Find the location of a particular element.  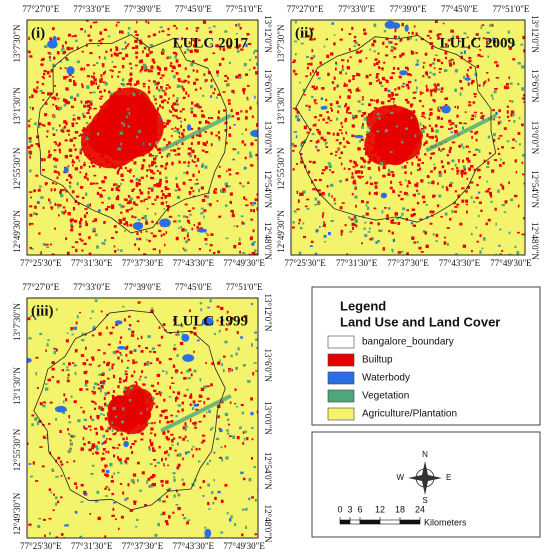

bottom-coord: 77°43'30"E is located at coordinates (194, 263).